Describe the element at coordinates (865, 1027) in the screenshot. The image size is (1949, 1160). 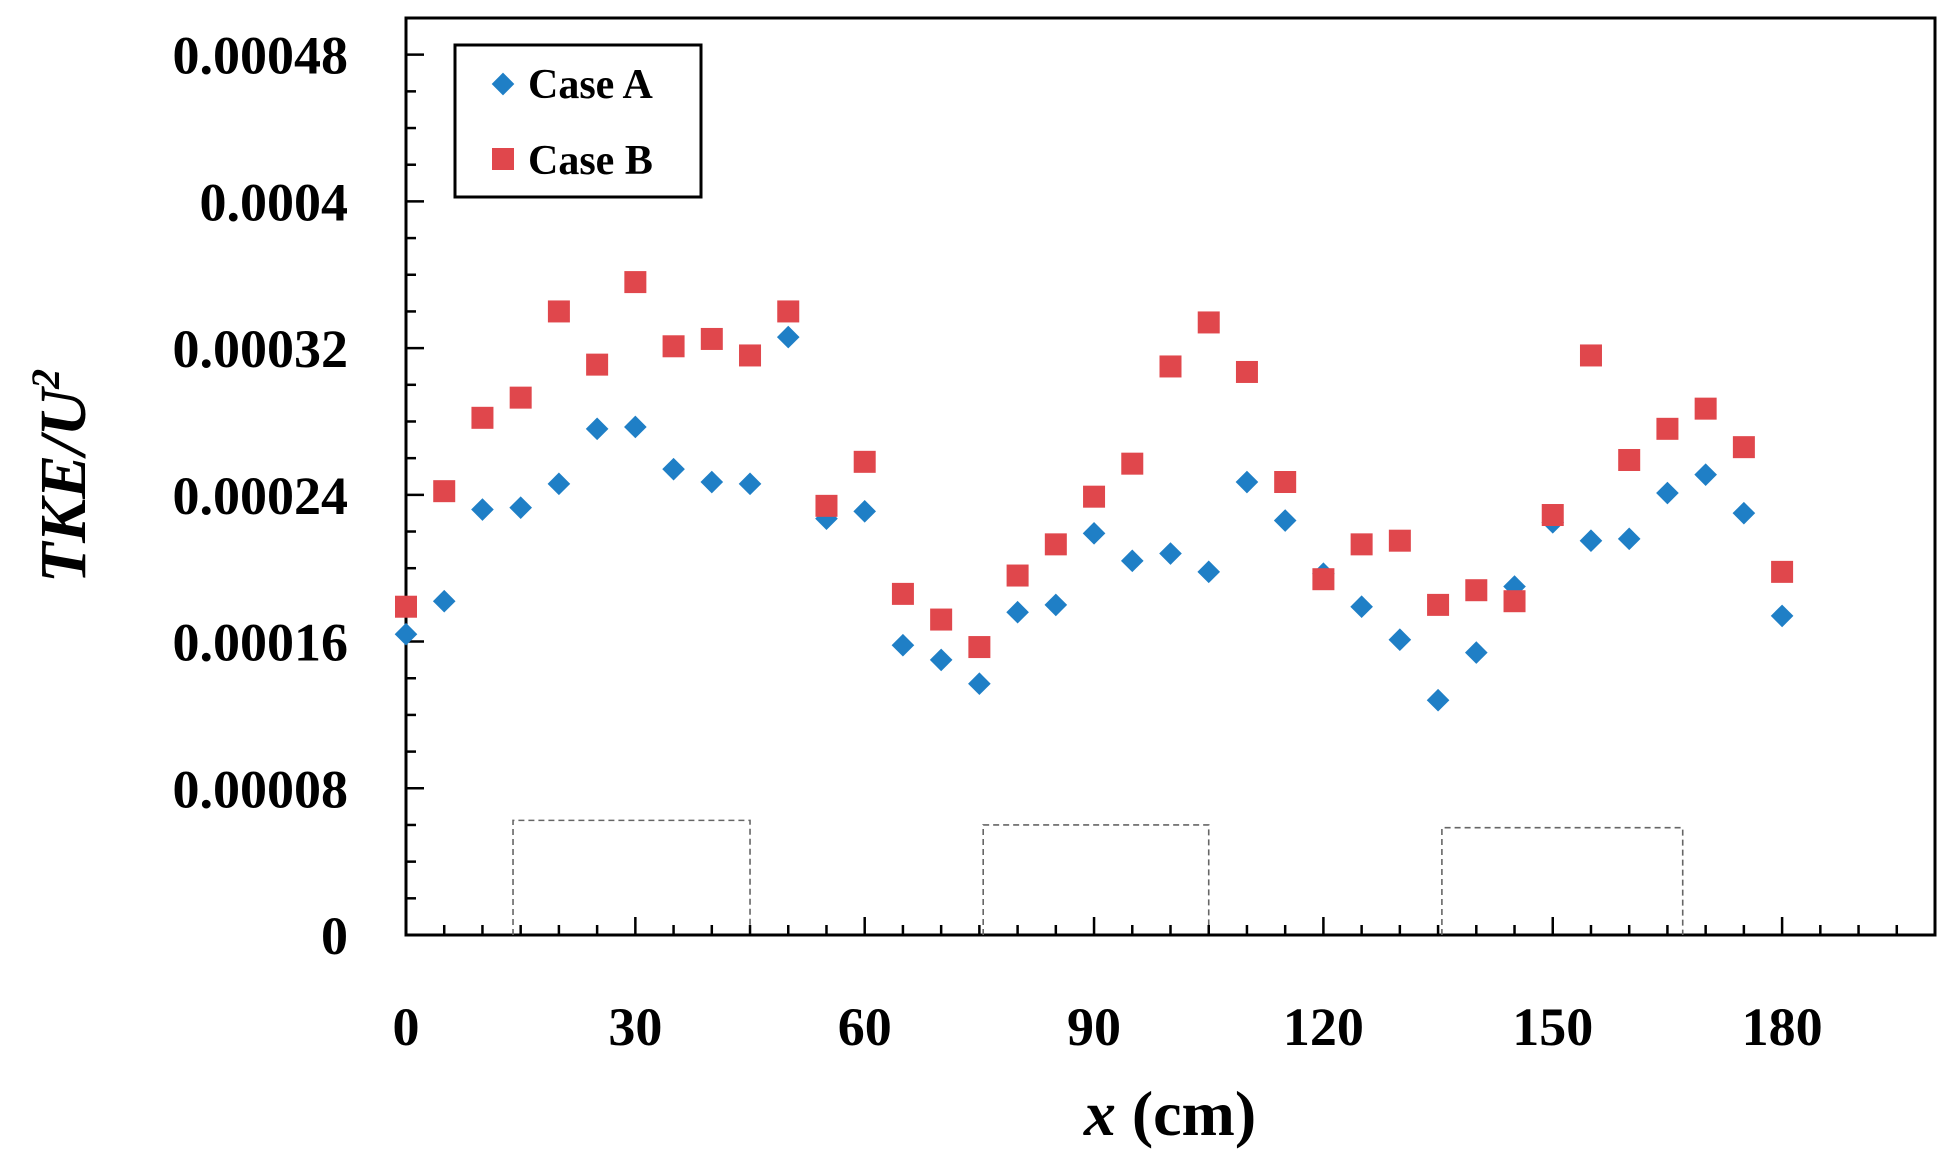
I see `x-tick-label: 60` at that location.